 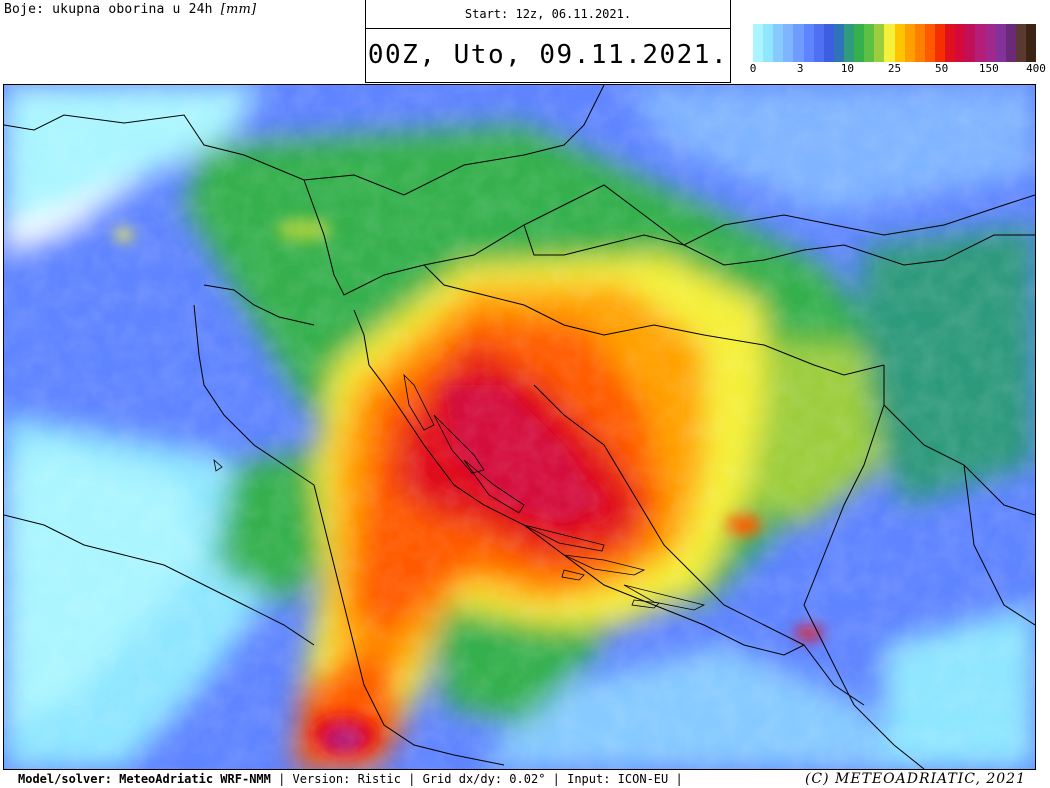 I want to click on run-start: Start: 12z, 06.11.2021., so click(x=548, y=14).